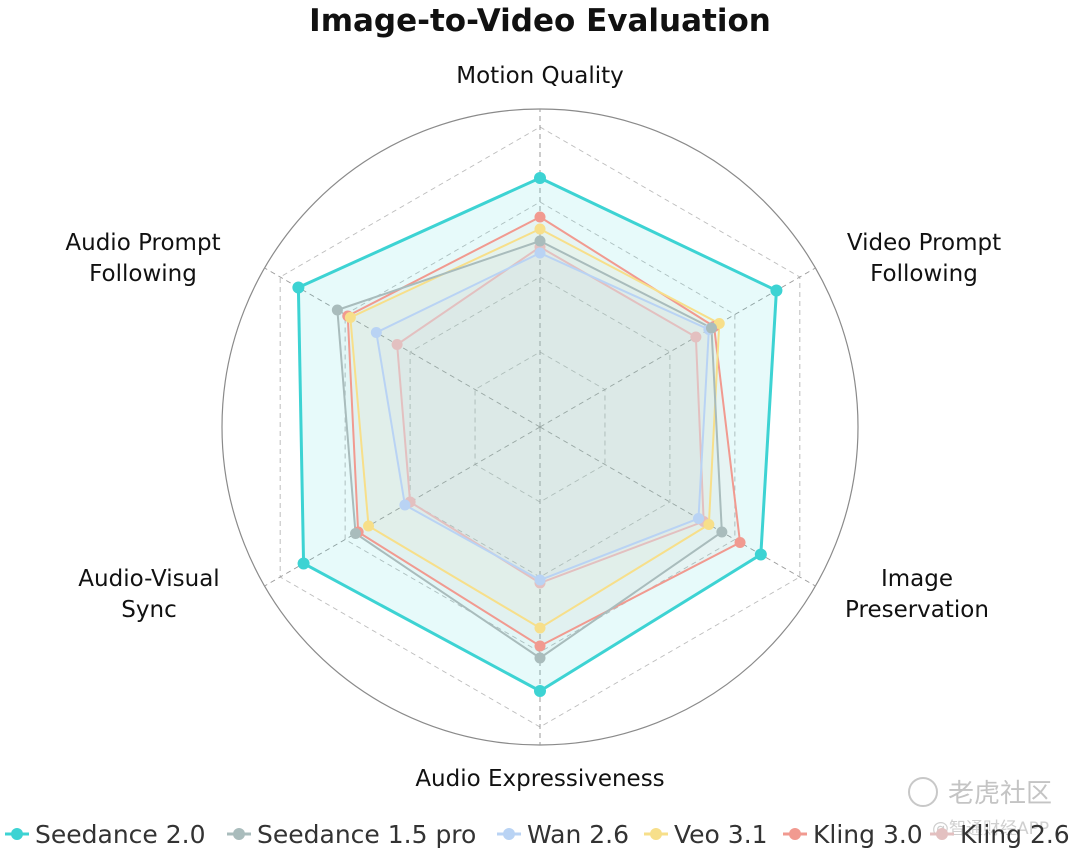 The image size is (1080, 854). I want to click on axis-label-line: Motion Quality, so click(539, 76).